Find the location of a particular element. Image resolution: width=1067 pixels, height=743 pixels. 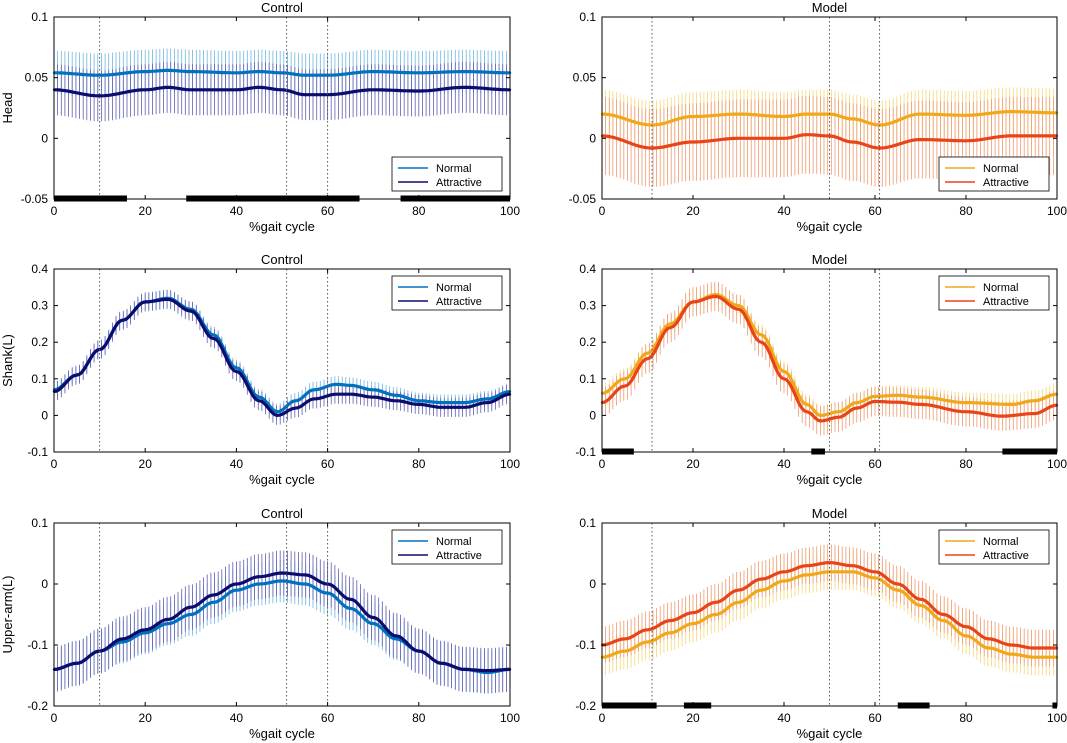

y-tick-label: -0.05 is located at coordinates (583, 199).